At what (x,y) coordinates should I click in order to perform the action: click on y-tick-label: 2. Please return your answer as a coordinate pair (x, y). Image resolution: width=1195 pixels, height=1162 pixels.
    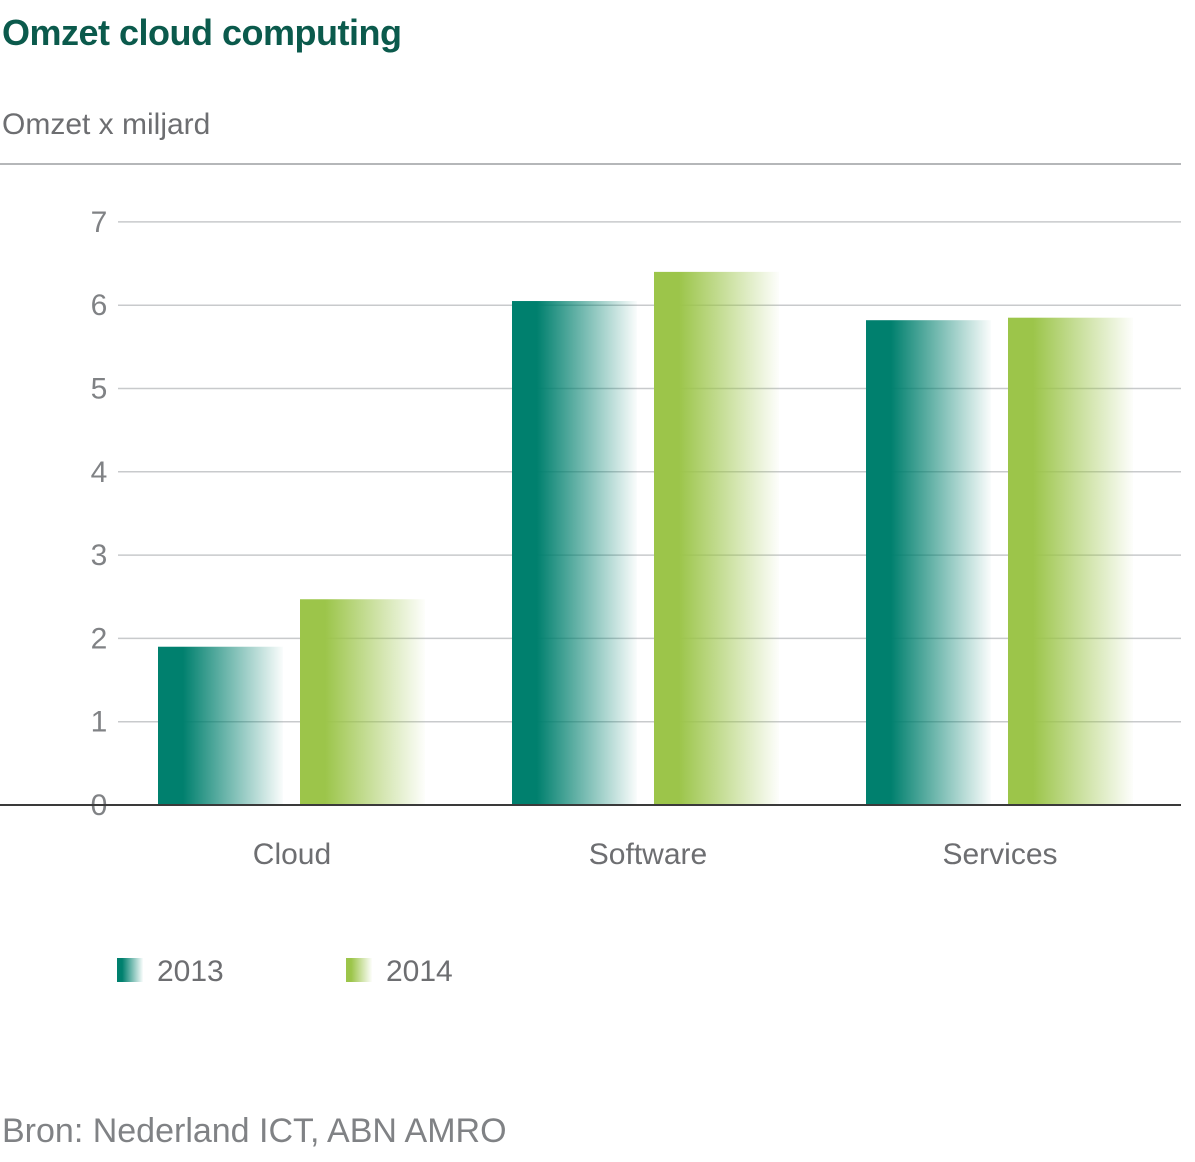
    Looking at the image, I should click on (99, 638).